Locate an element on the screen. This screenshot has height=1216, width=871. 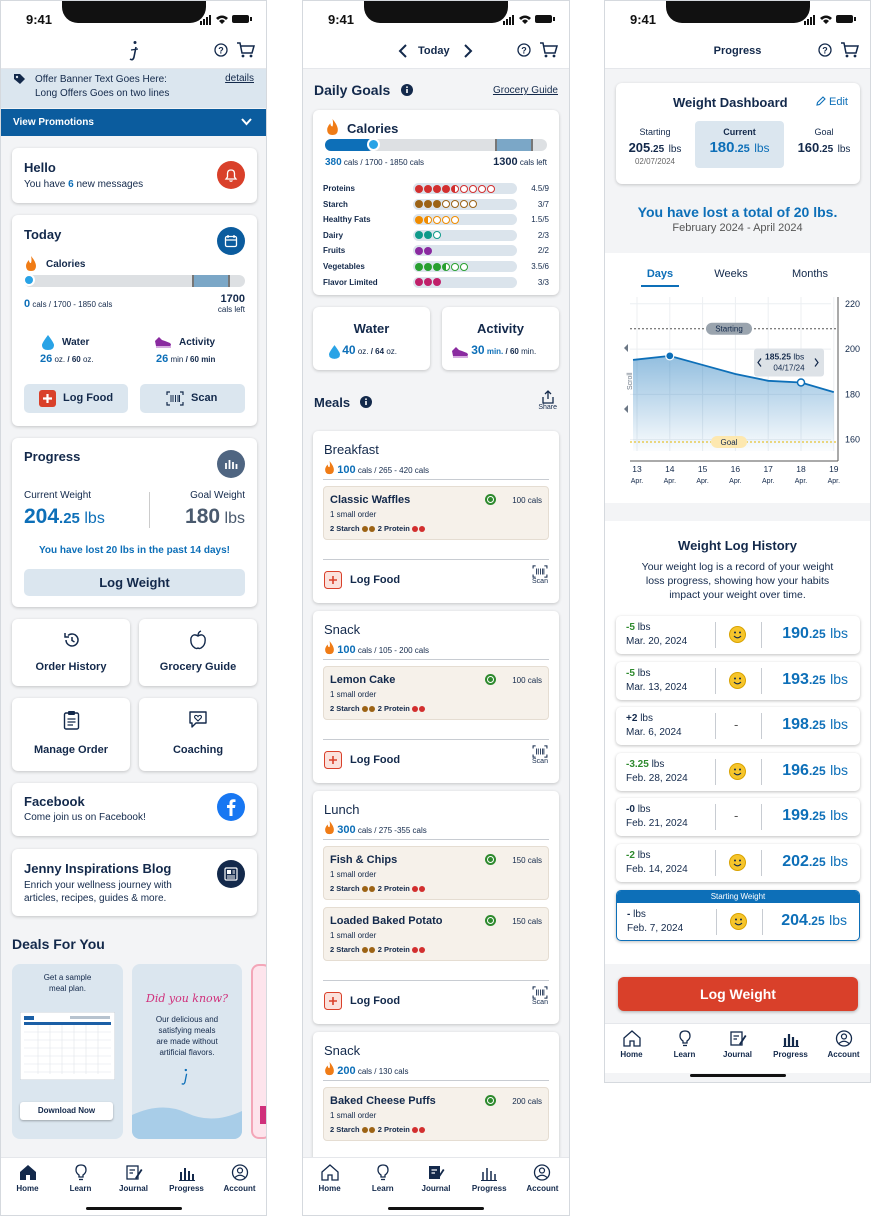
history-row: -2 lbs Feb. 14, 2024 202.25 lbs is located at coordinates (738, 863).